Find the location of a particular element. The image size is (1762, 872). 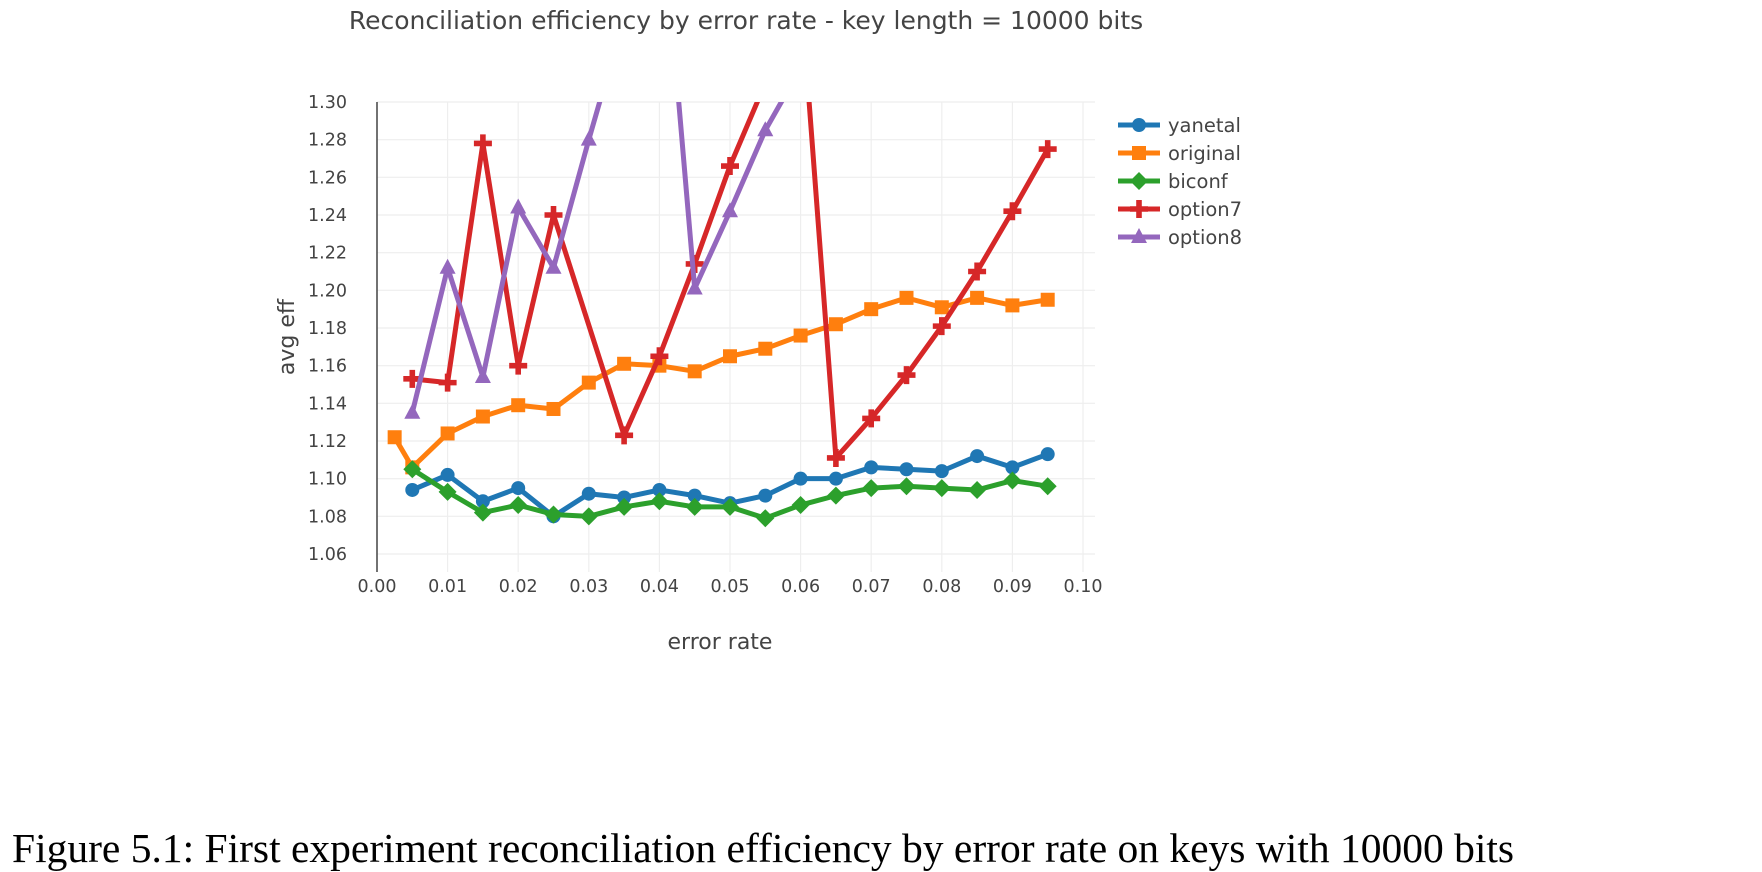

y-tick-label: 1.26 is located at coordinates (327, 178).